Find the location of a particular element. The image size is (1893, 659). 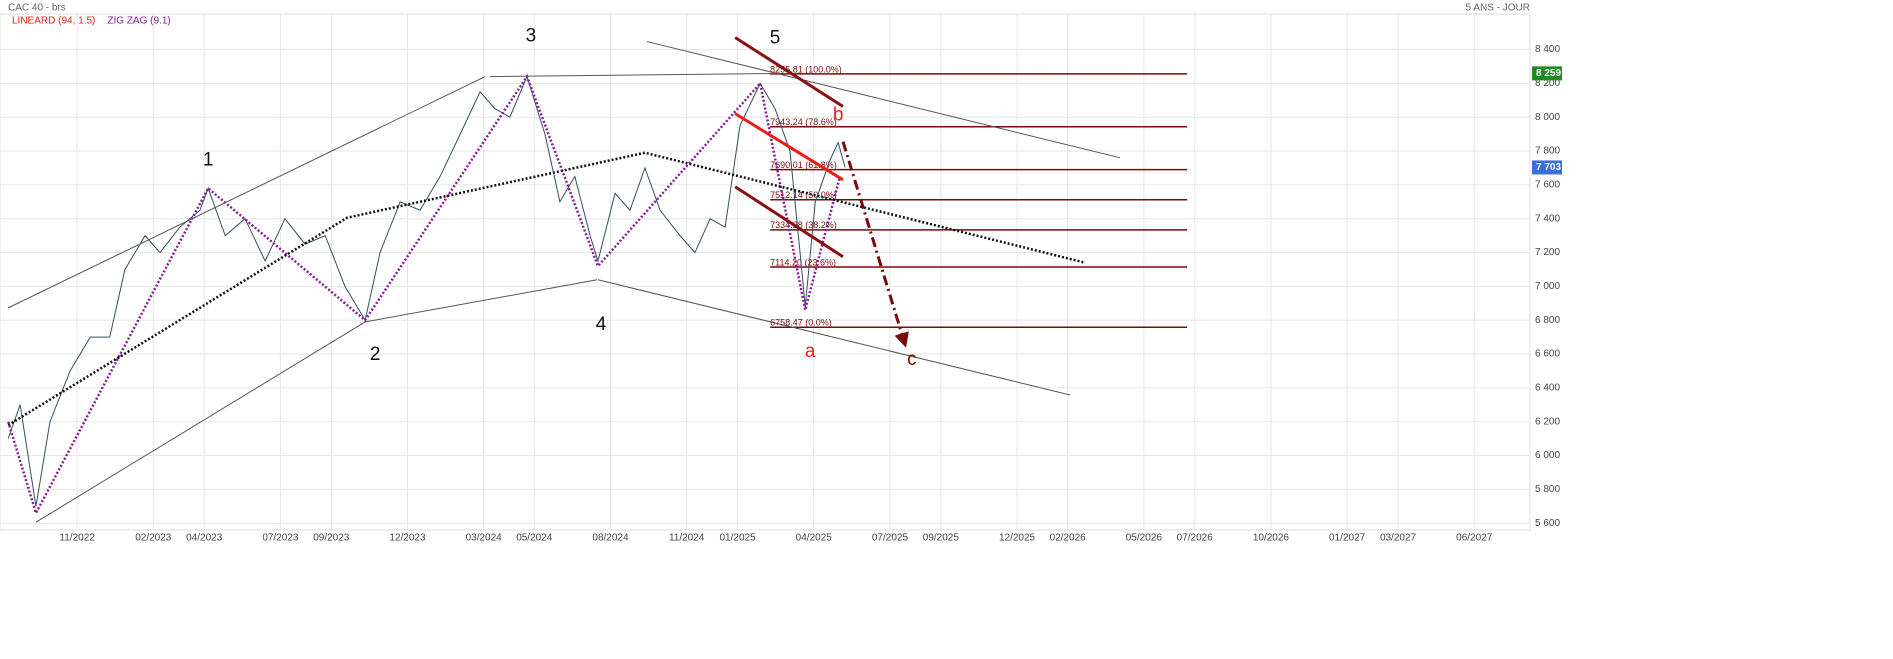

y-tick-label: 5 800 is located at coordinates (1547, 489).